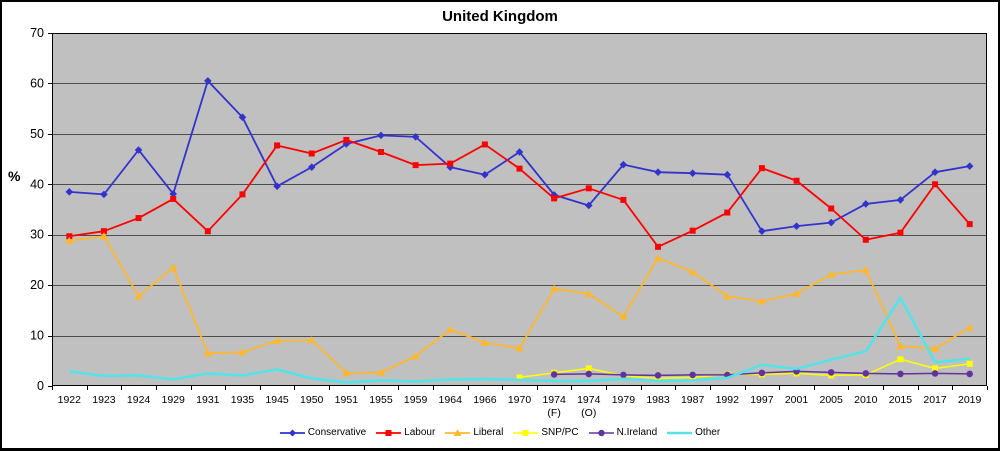  What do you see at coordinates (708, 432) in the screenshot?
I see `legend-label: Other` at bounding box center [708, 432].